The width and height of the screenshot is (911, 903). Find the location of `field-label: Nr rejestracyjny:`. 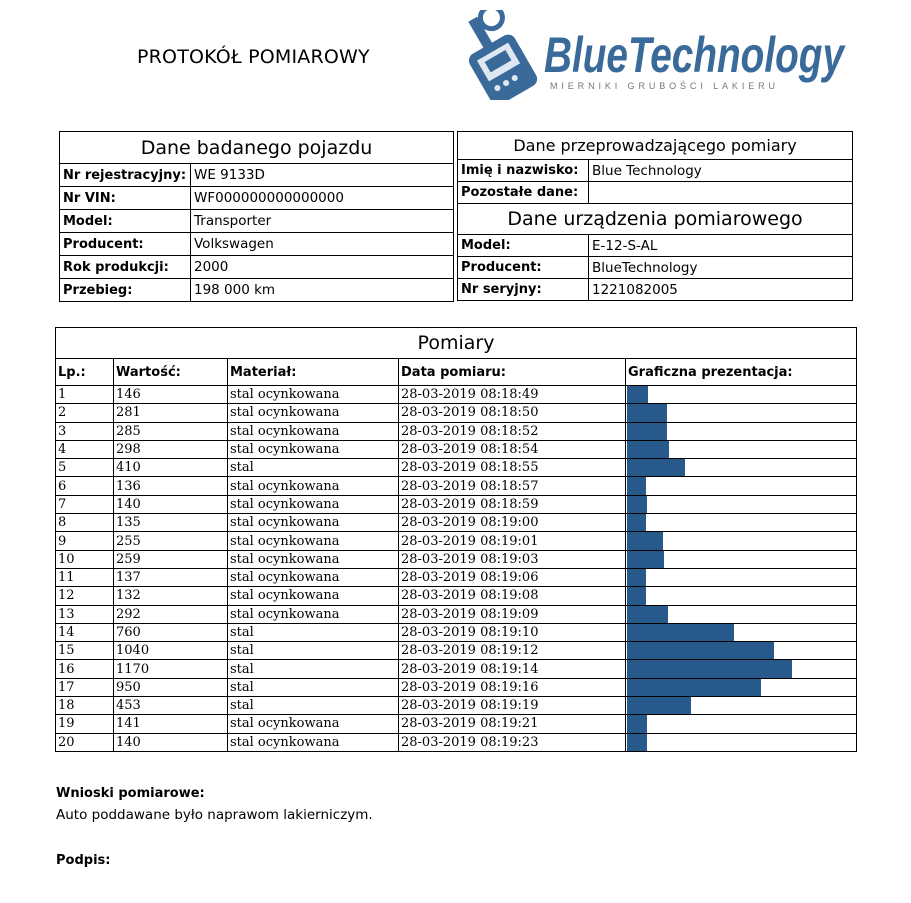

field-label: Nr rejestracyjny: is located at coordinates (125, 175).